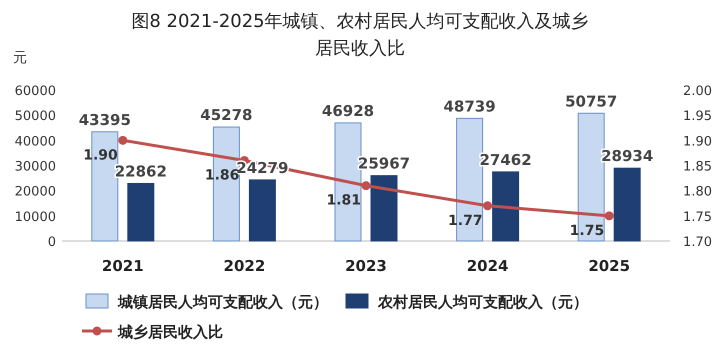  What do you see at coordinates (35, 142) in the screenshot?
I see `y-tick-label: 40000` at bounding box center [35, 142].